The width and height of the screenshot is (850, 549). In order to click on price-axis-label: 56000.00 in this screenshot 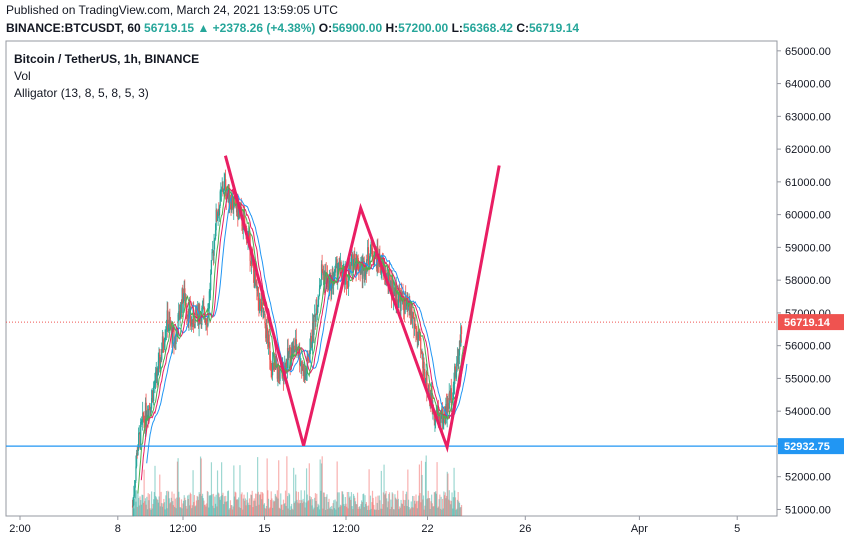, I will do `click(808, 347)`.